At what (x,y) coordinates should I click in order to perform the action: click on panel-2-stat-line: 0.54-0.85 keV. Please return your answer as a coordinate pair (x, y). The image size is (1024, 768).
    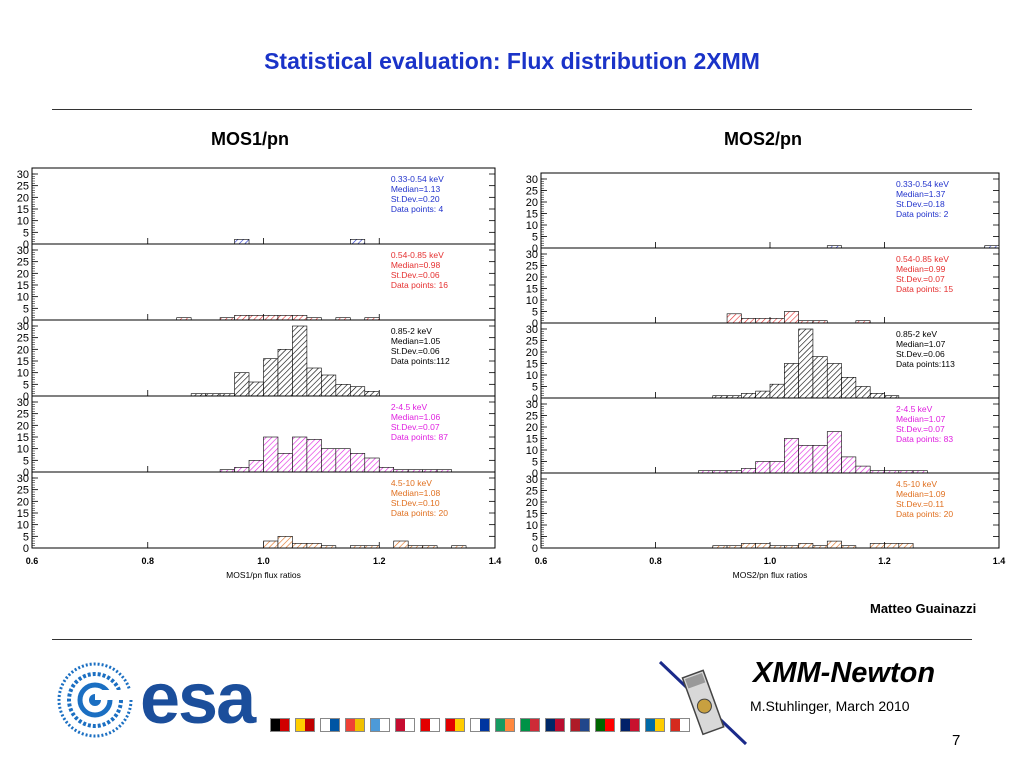
    Looking at the image, I should click on (417, 255).